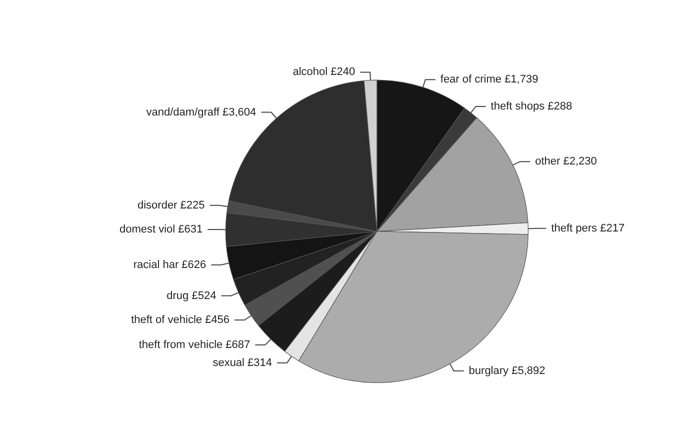 The image size is (698, 445). I want to click on slice-label: disorder £225, so click(171, 205).